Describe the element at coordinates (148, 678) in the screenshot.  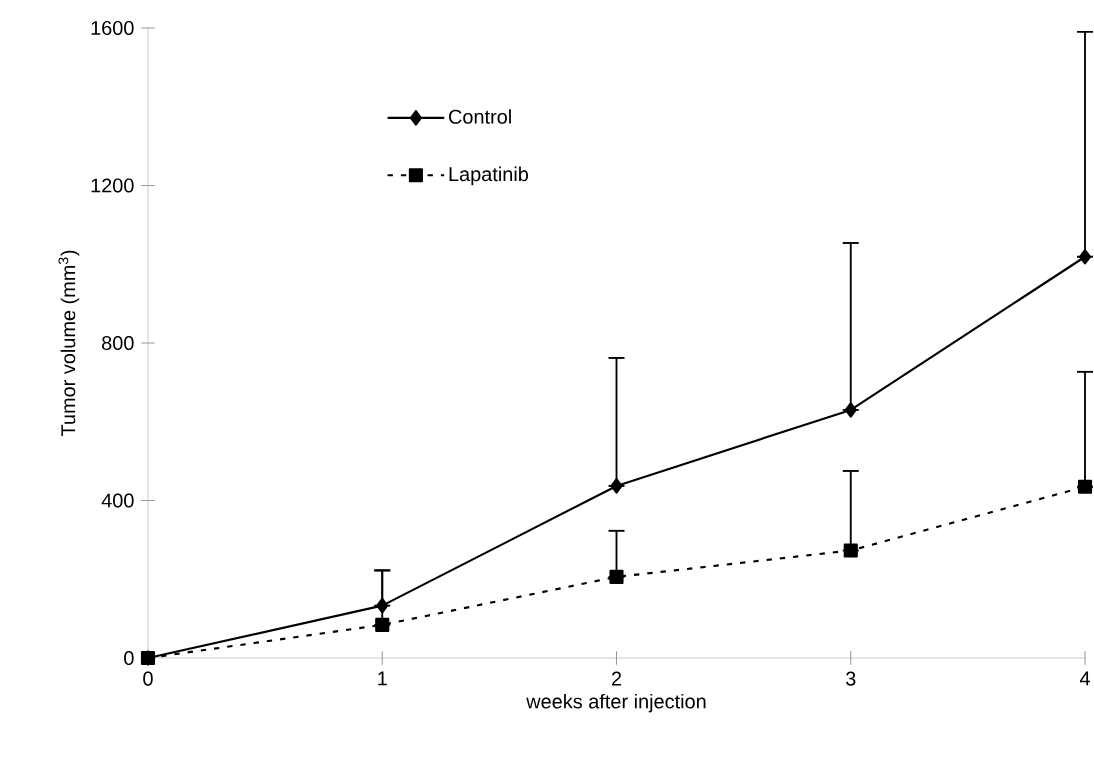
I see `x-tick-label: 0` at that location.